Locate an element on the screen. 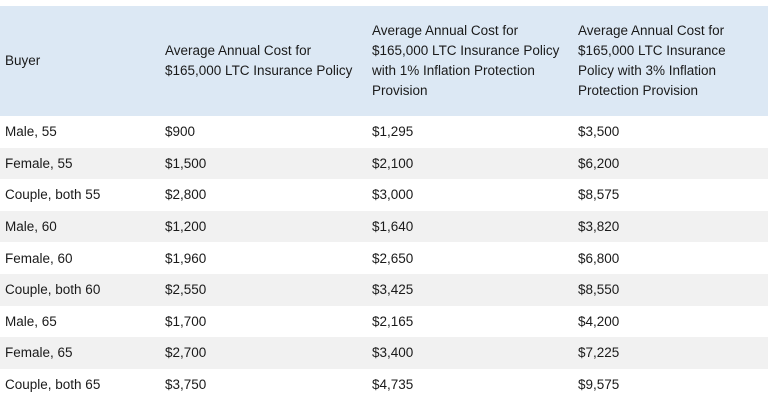  cell-base-cost: $900 is located at coordinates (180, 132).